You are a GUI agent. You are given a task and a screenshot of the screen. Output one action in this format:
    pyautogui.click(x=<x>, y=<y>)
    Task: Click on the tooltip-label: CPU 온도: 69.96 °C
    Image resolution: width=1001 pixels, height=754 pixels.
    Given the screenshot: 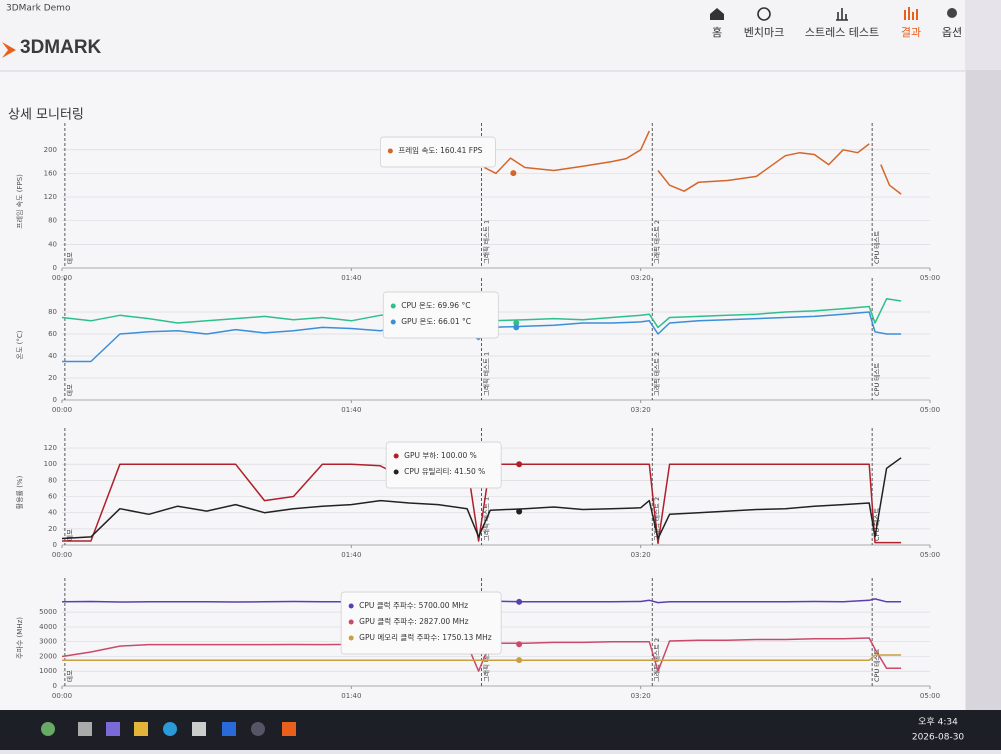 What is the action you would take?
    pyautogui.click(x=435, y=305)
    